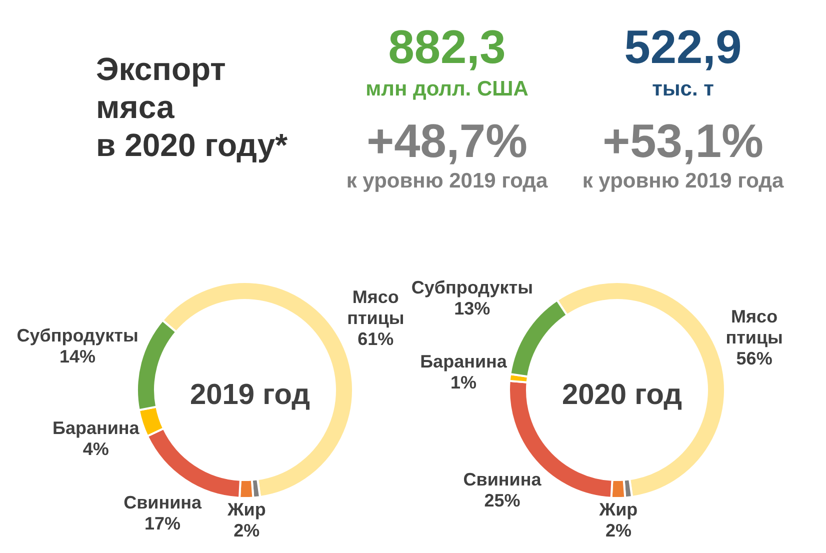 The width and height of the screenshot is (826, 553). I want to click on data-label: 17%, so click(162, 524).